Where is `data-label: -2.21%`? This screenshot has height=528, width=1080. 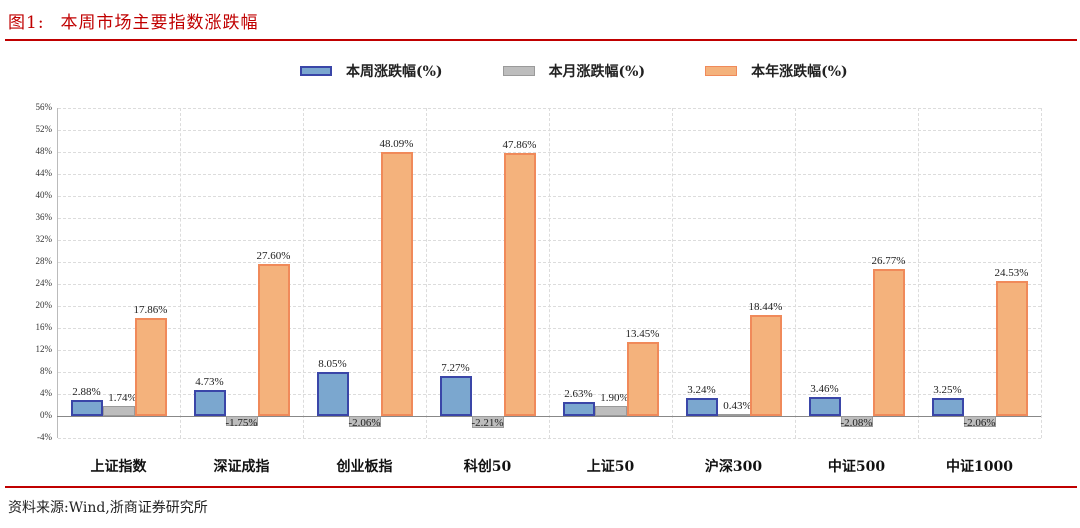 data-label: -2.21% is located at coordinates (487, 423).